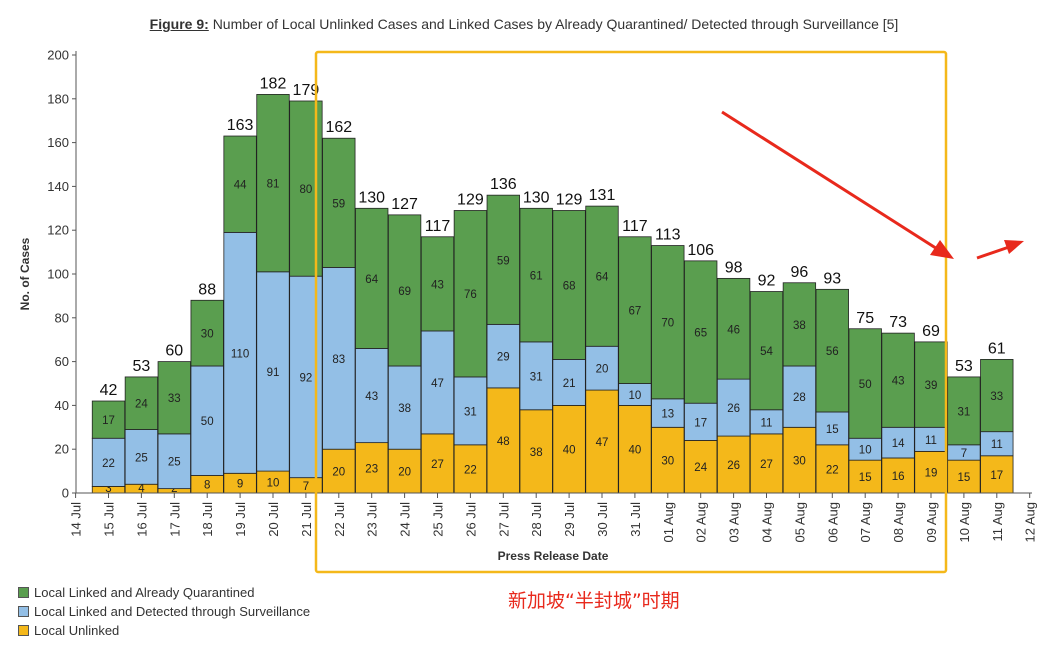 This screenshot has width=1048, height=647. I want to click on data-label: 44, so click(240, 186).